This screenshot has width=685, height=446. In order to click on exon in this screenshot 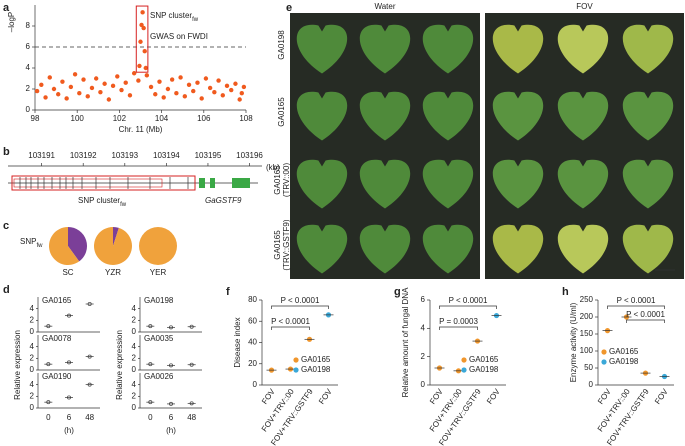, I will do `click(202, 183)`.